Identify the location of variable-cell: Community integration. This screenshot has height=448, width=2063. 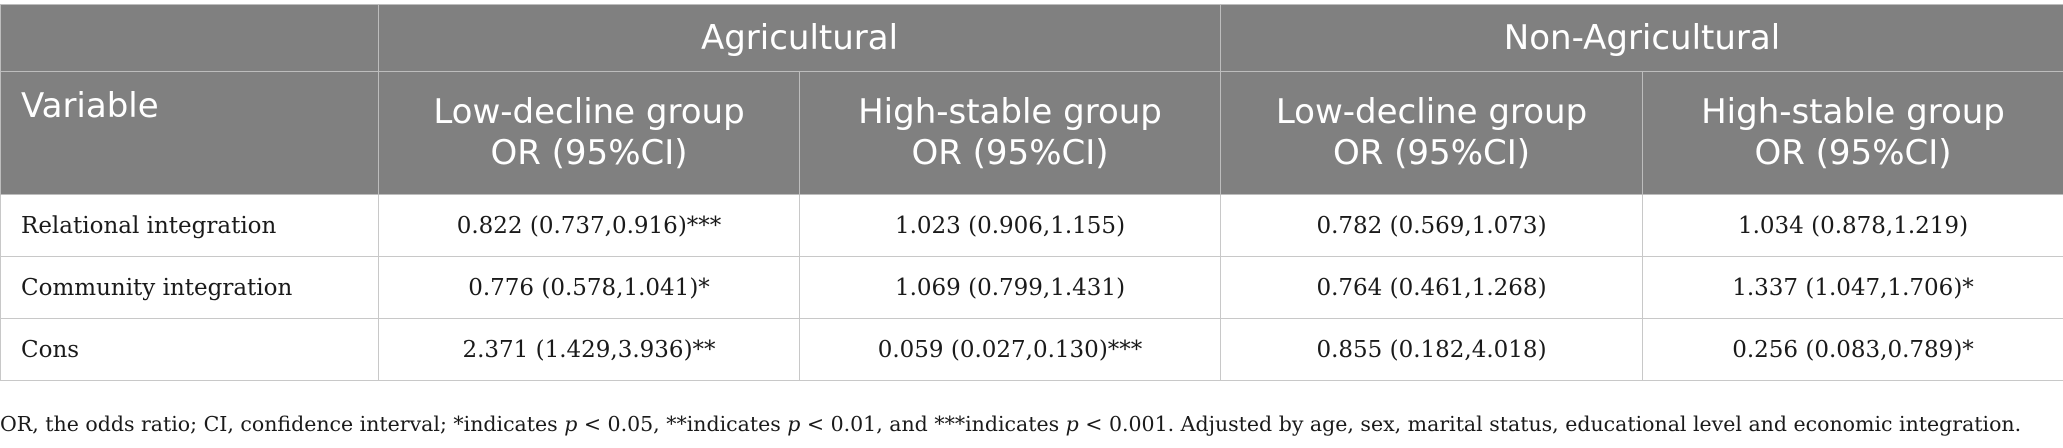
(189, 287).